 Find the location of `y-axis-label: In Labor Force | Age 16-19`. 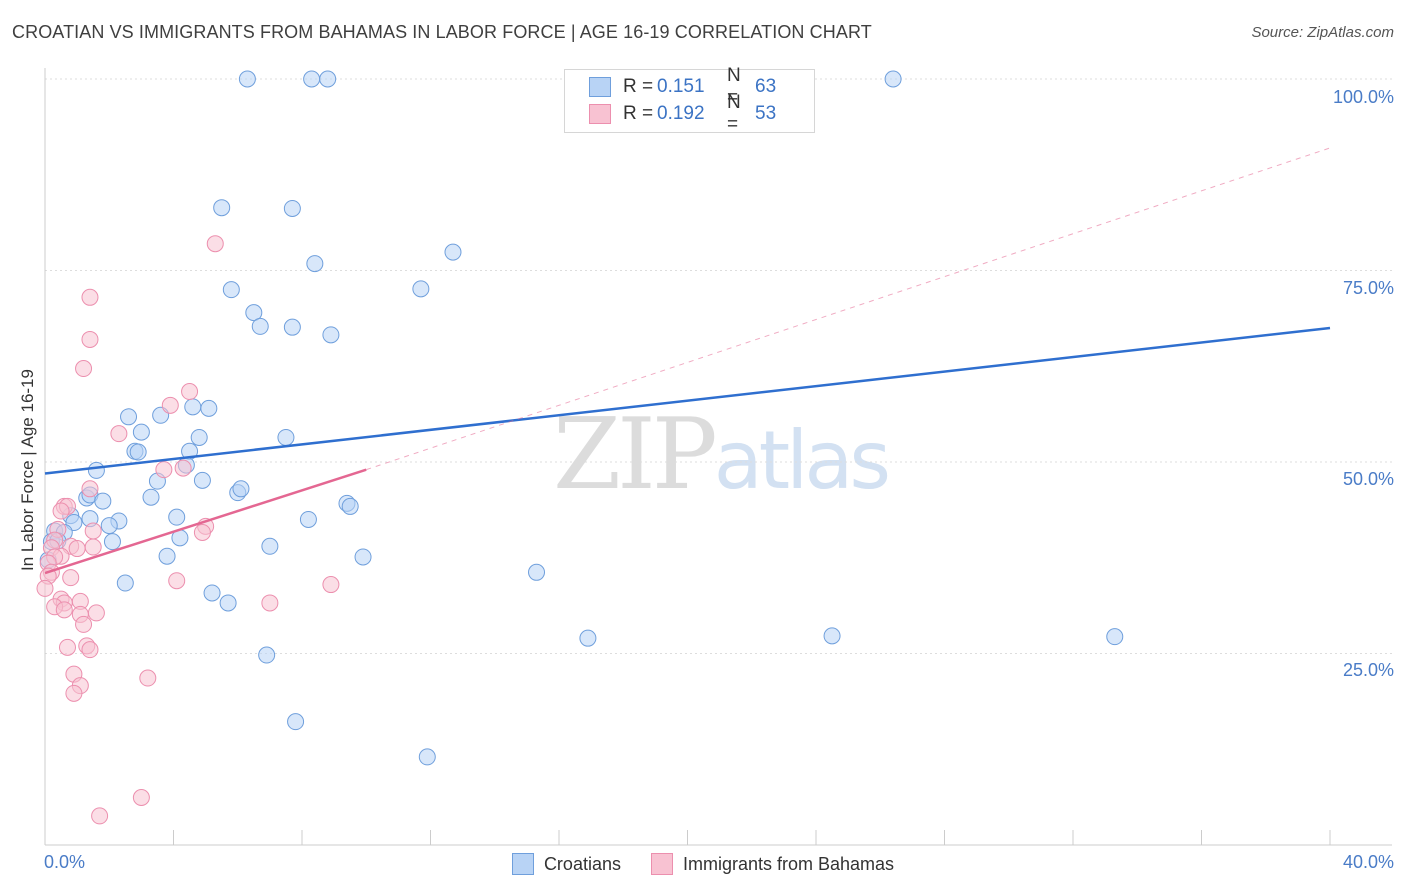

y-axis-label: In Labor Force | Age 16-19 is located at coordinates (27, 470).